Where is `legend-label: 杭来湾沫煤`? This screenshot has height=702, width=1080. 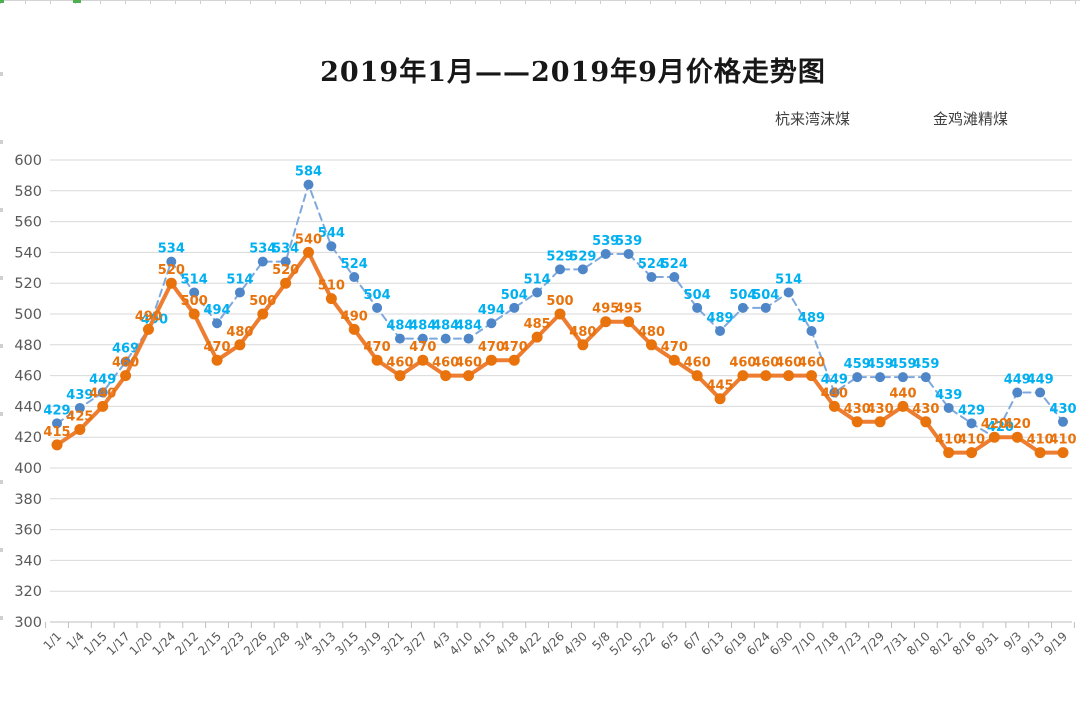 legend-label: 杭来湾沫煤 is located at coordinates (812, 119).